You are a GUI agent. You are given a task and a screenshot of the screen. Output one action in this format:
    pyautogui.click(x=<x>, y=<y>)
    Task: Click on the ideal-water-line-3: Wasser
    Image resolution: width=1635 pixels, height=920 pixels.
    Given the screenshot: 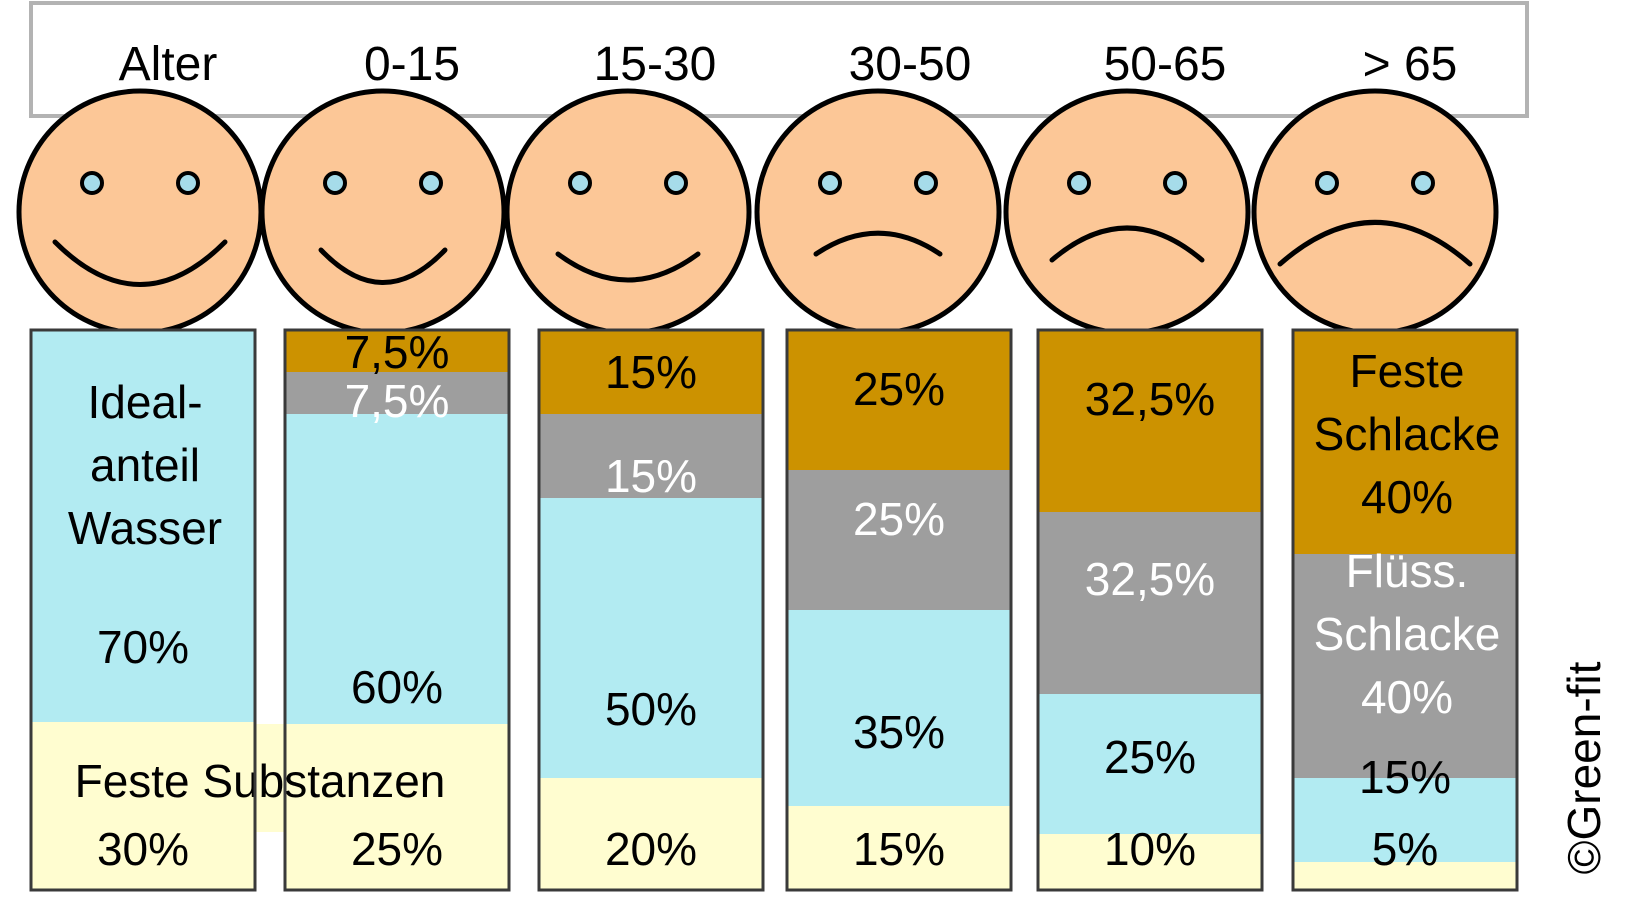 What is the action you would take?
    pyautogui.click(x=145, y=528)
    